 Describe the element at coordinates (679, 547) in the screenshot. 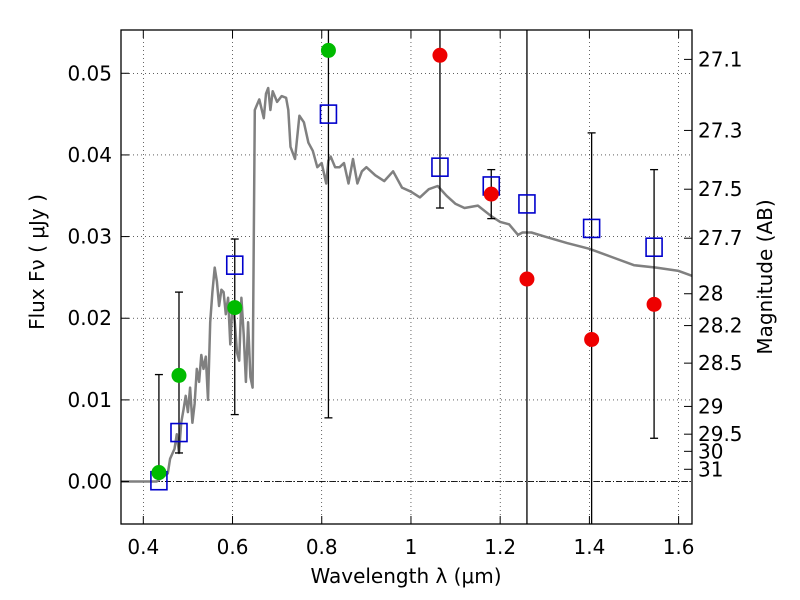

I see `x-tick-label: 1.6` at that location.